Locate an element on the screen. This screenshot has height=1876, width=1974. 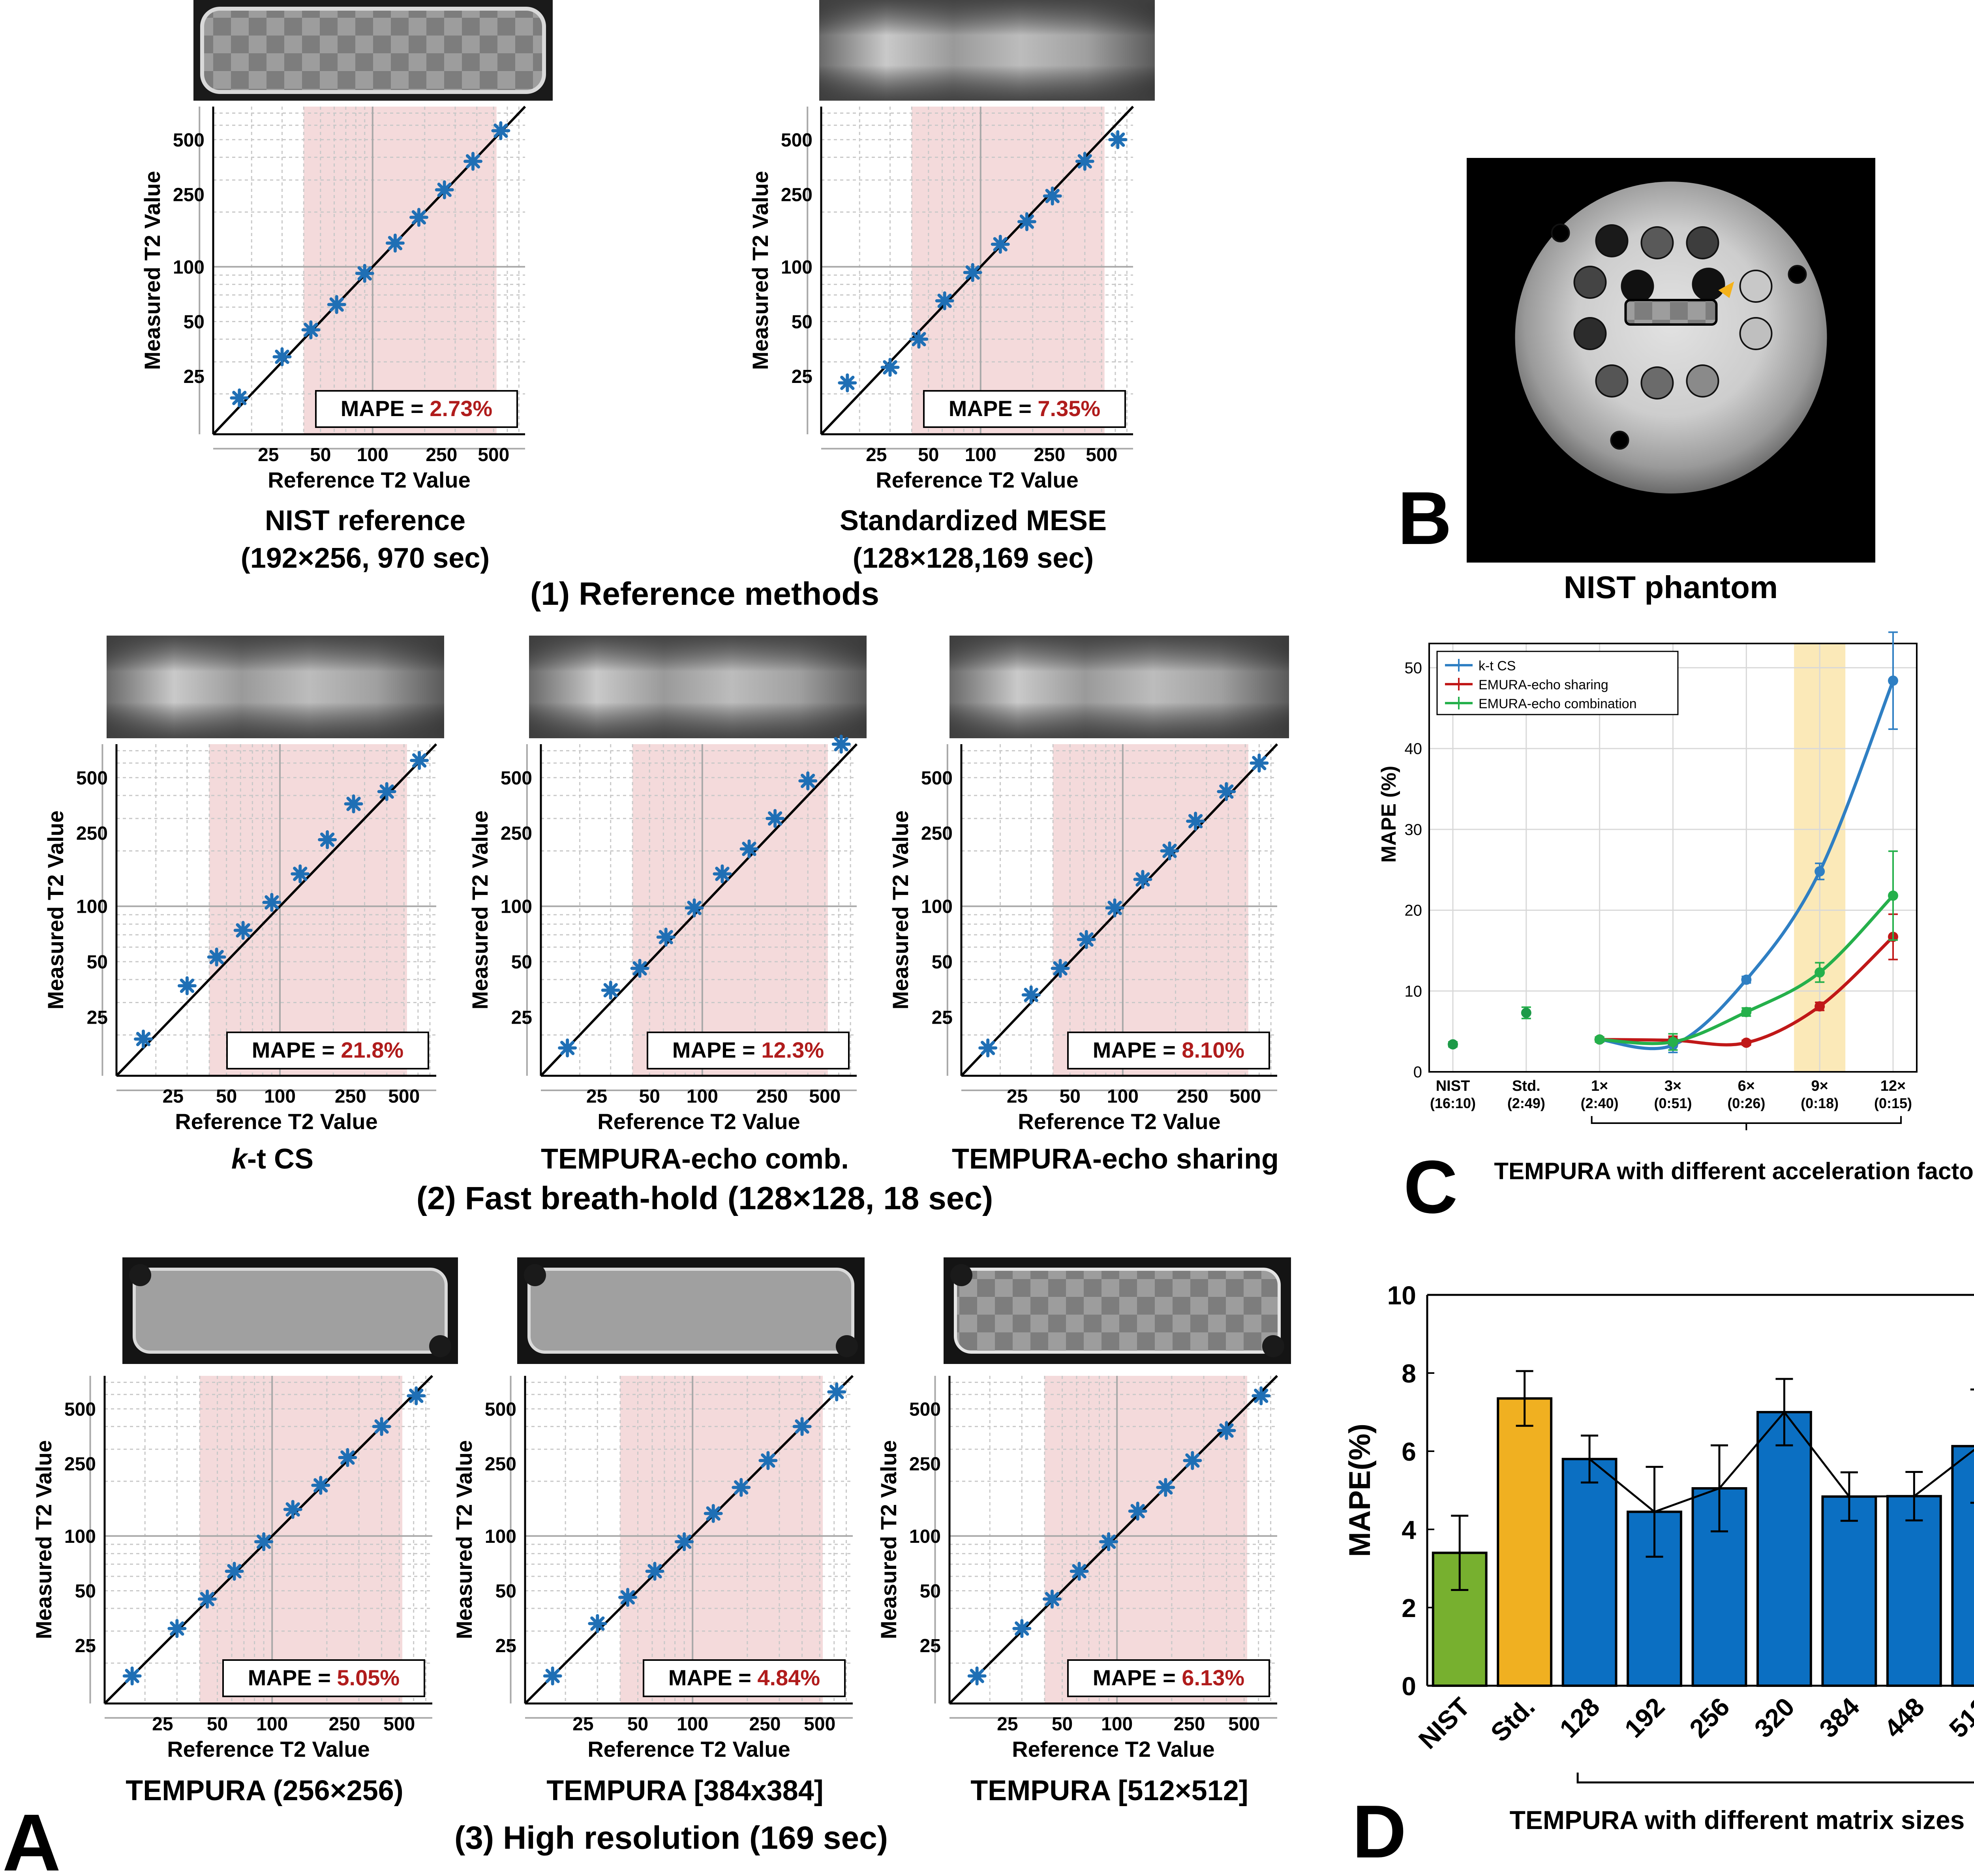
arrow-icon is located at coordinates (1726, 289).